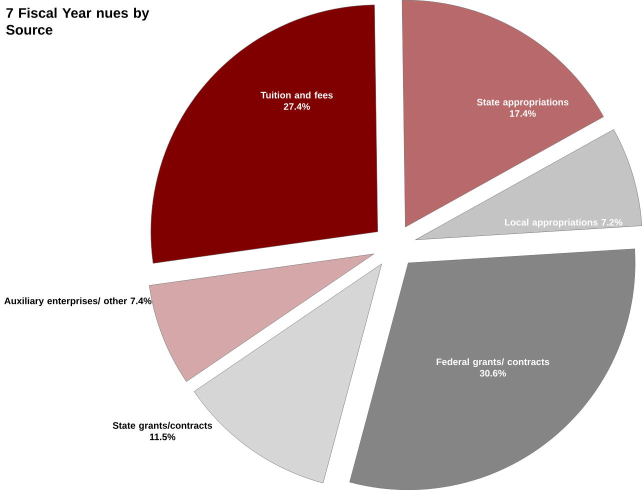 Image resolution: width=642 pixels, height=490 pixels. I want to click on data-label: 17.4%, so click(523, 113).